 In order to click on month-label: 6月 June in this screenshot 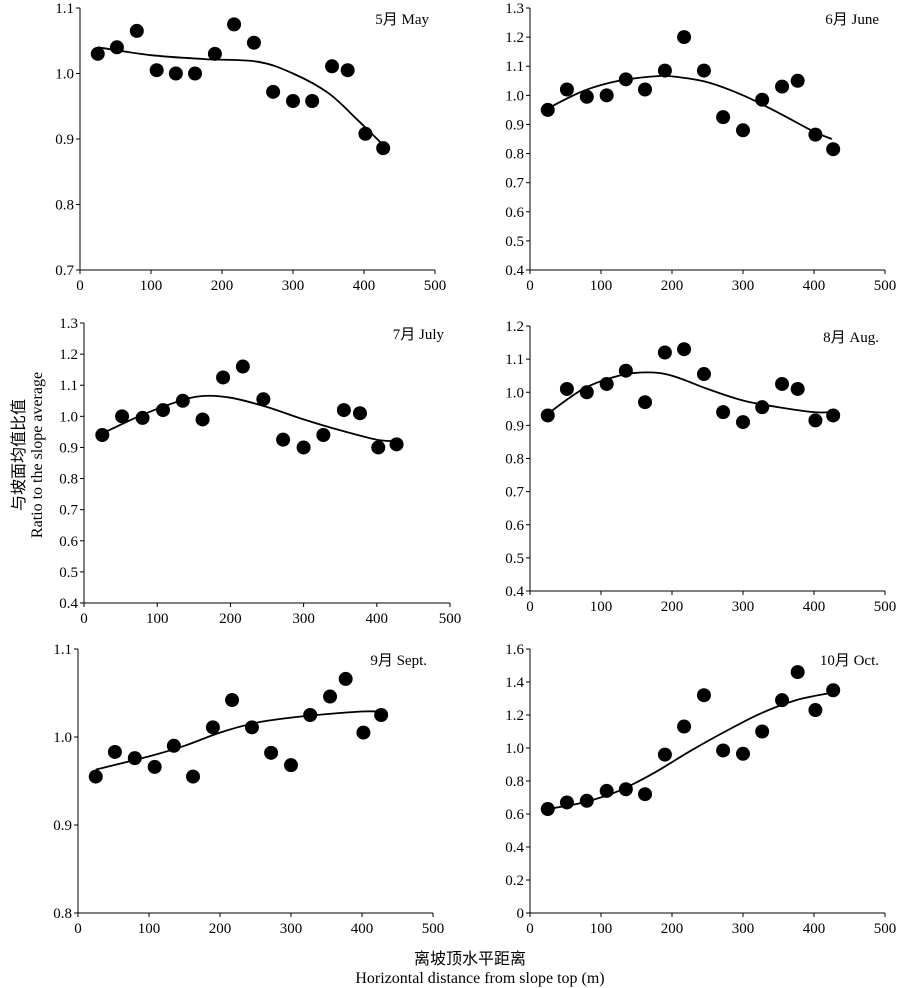, I will do `click(852, 20)`.